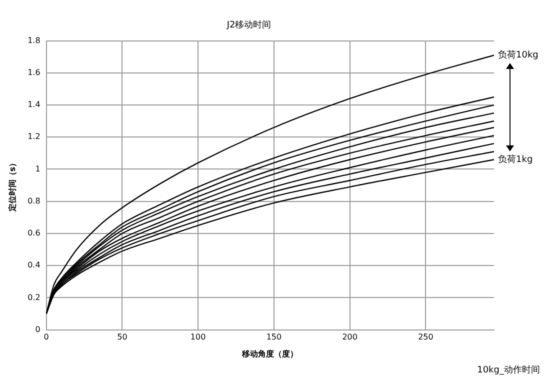 This screenshot has height=383, width=550. Describe the element at coordinates (426, 337) in the screenshot. I see `x-tick-label: 250` at that location.